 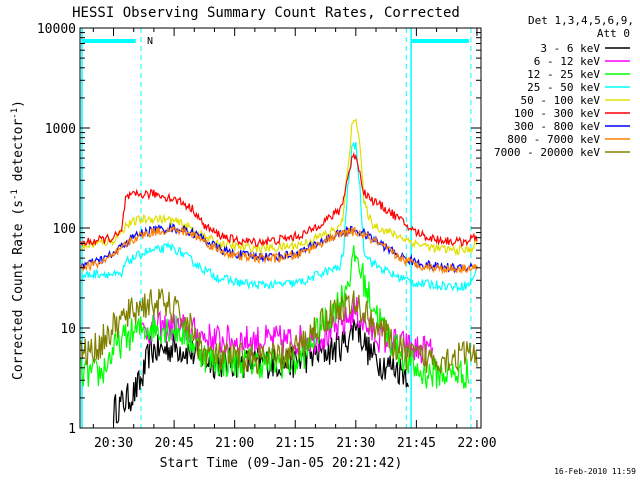 I want to click on legend-label-5: 50 - 100 keV, so click(x=561, y=100).